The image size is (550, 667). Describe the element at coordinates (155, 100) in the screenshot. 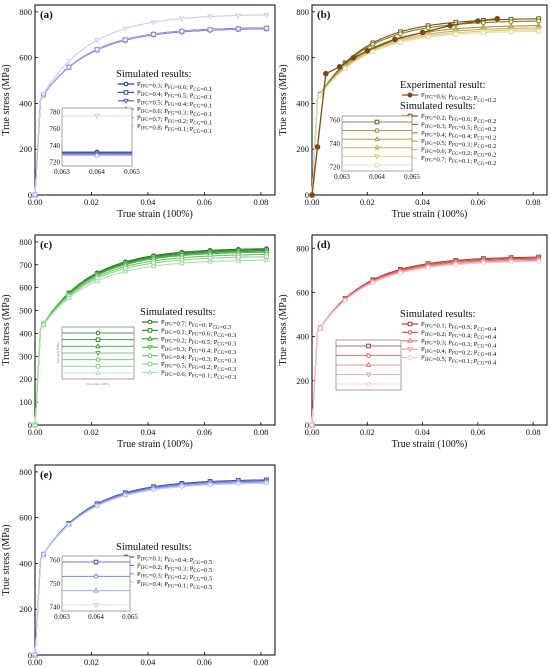

I see `plot-frame` at that location.